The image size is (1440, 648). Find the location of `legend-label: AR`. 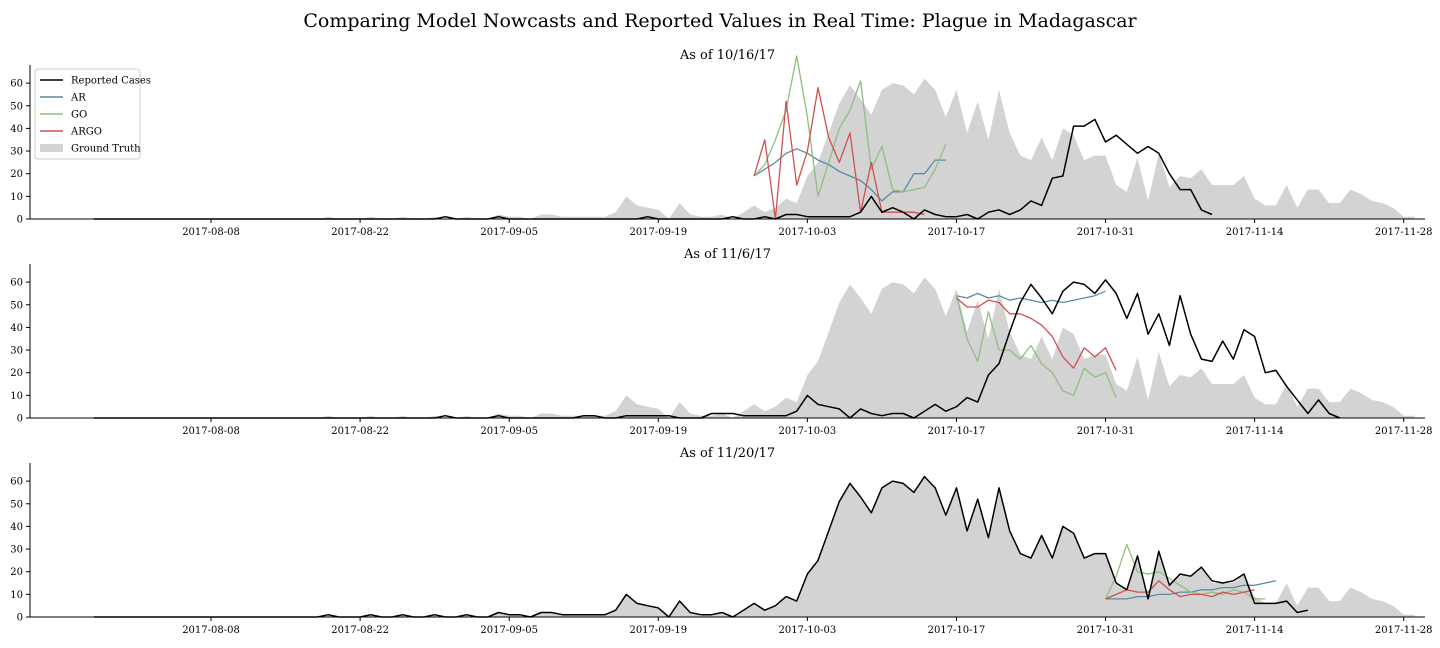

legend-label: AR is located at coordinates (78, 98).